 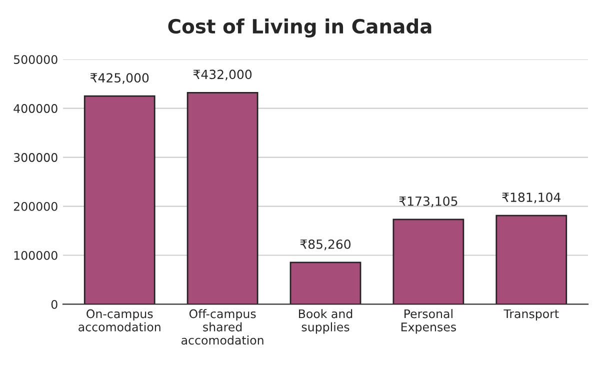 I want to click on data-label: ₹85,260, so click(x=325, y=244).